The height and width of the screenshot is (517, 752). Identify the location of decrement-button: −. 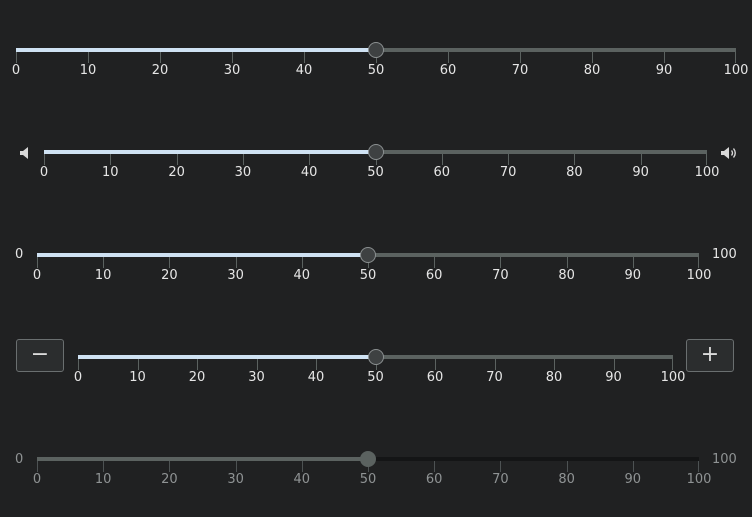
(40, 355).